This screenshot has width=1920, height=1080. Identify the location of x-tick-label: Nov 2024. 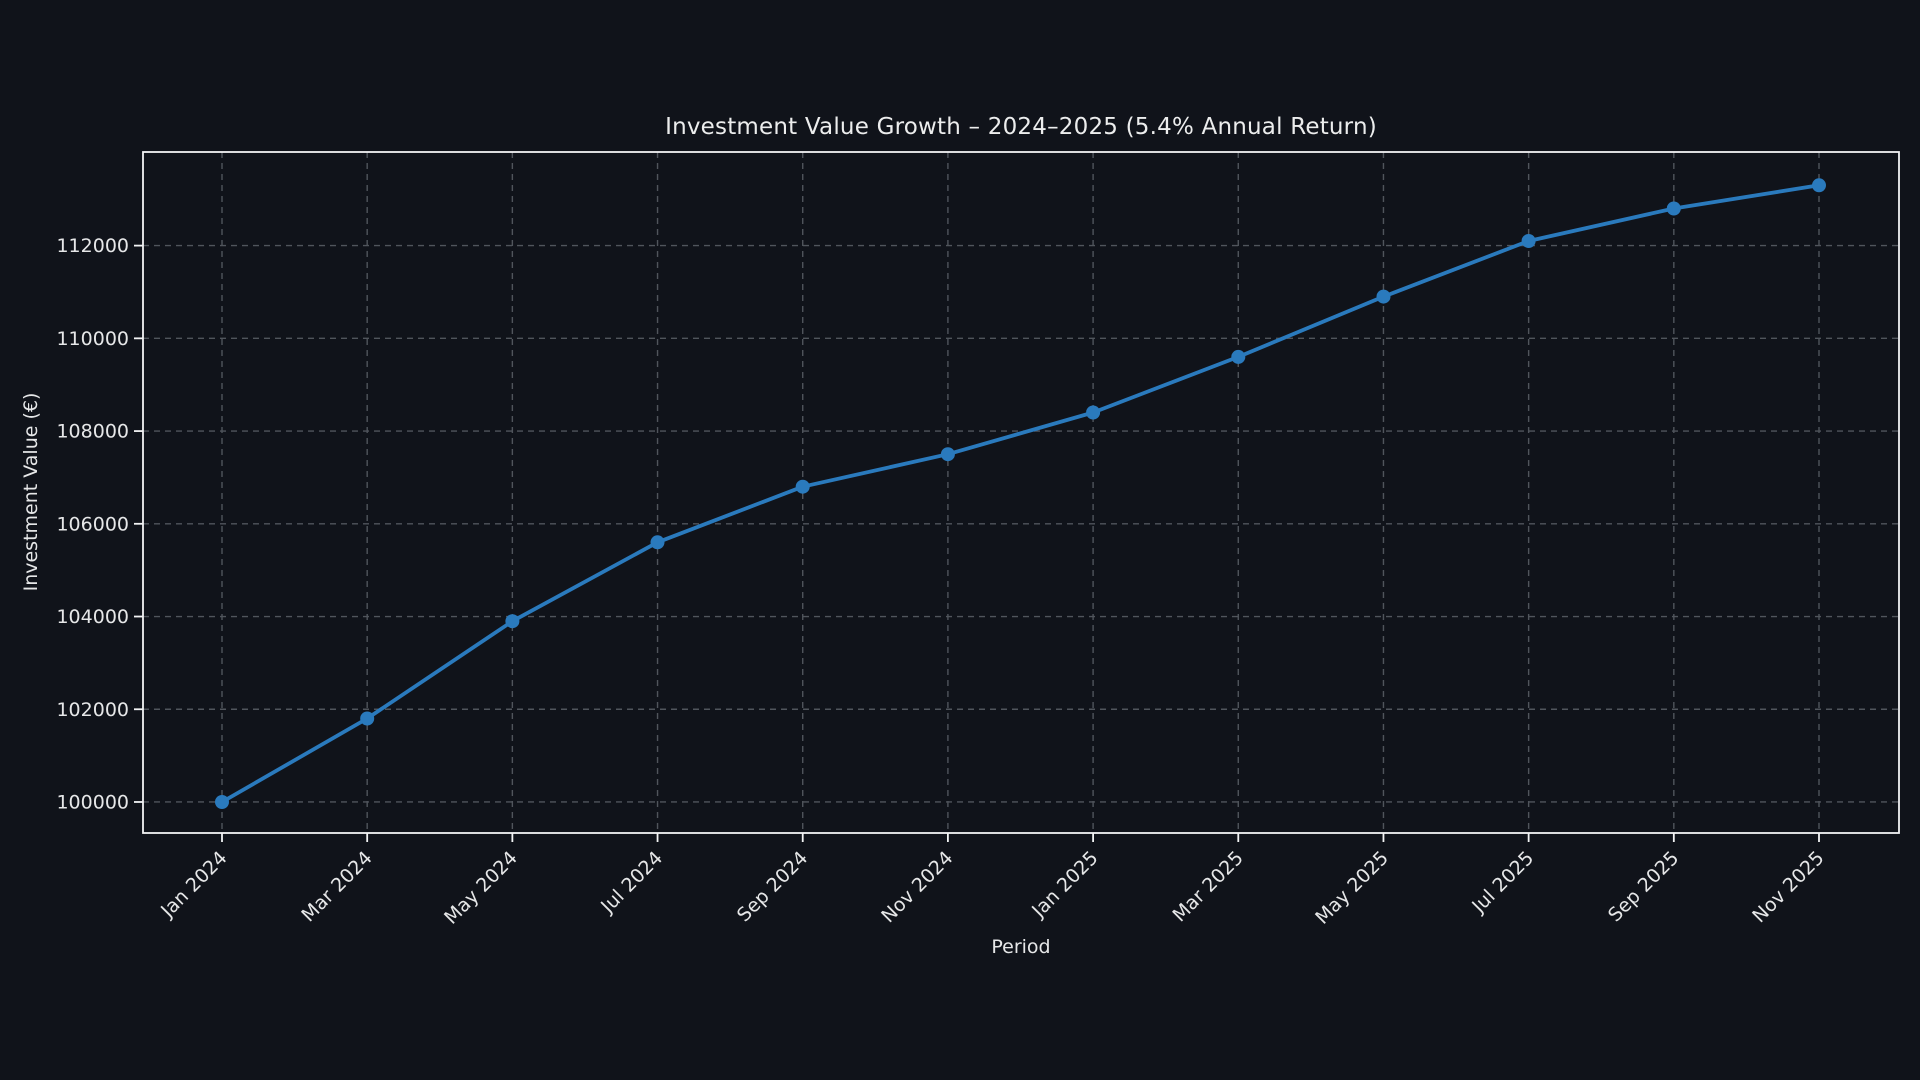
(917, 887).